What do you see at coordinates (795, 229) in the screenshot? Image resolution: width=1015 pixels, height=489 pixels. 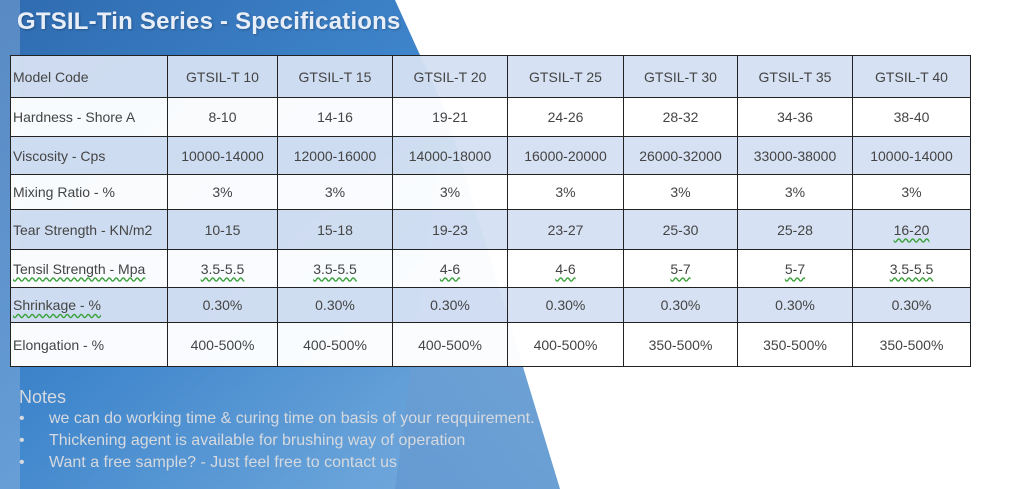 I see `table-cell: 25-28` at bounding box center [795, 229].